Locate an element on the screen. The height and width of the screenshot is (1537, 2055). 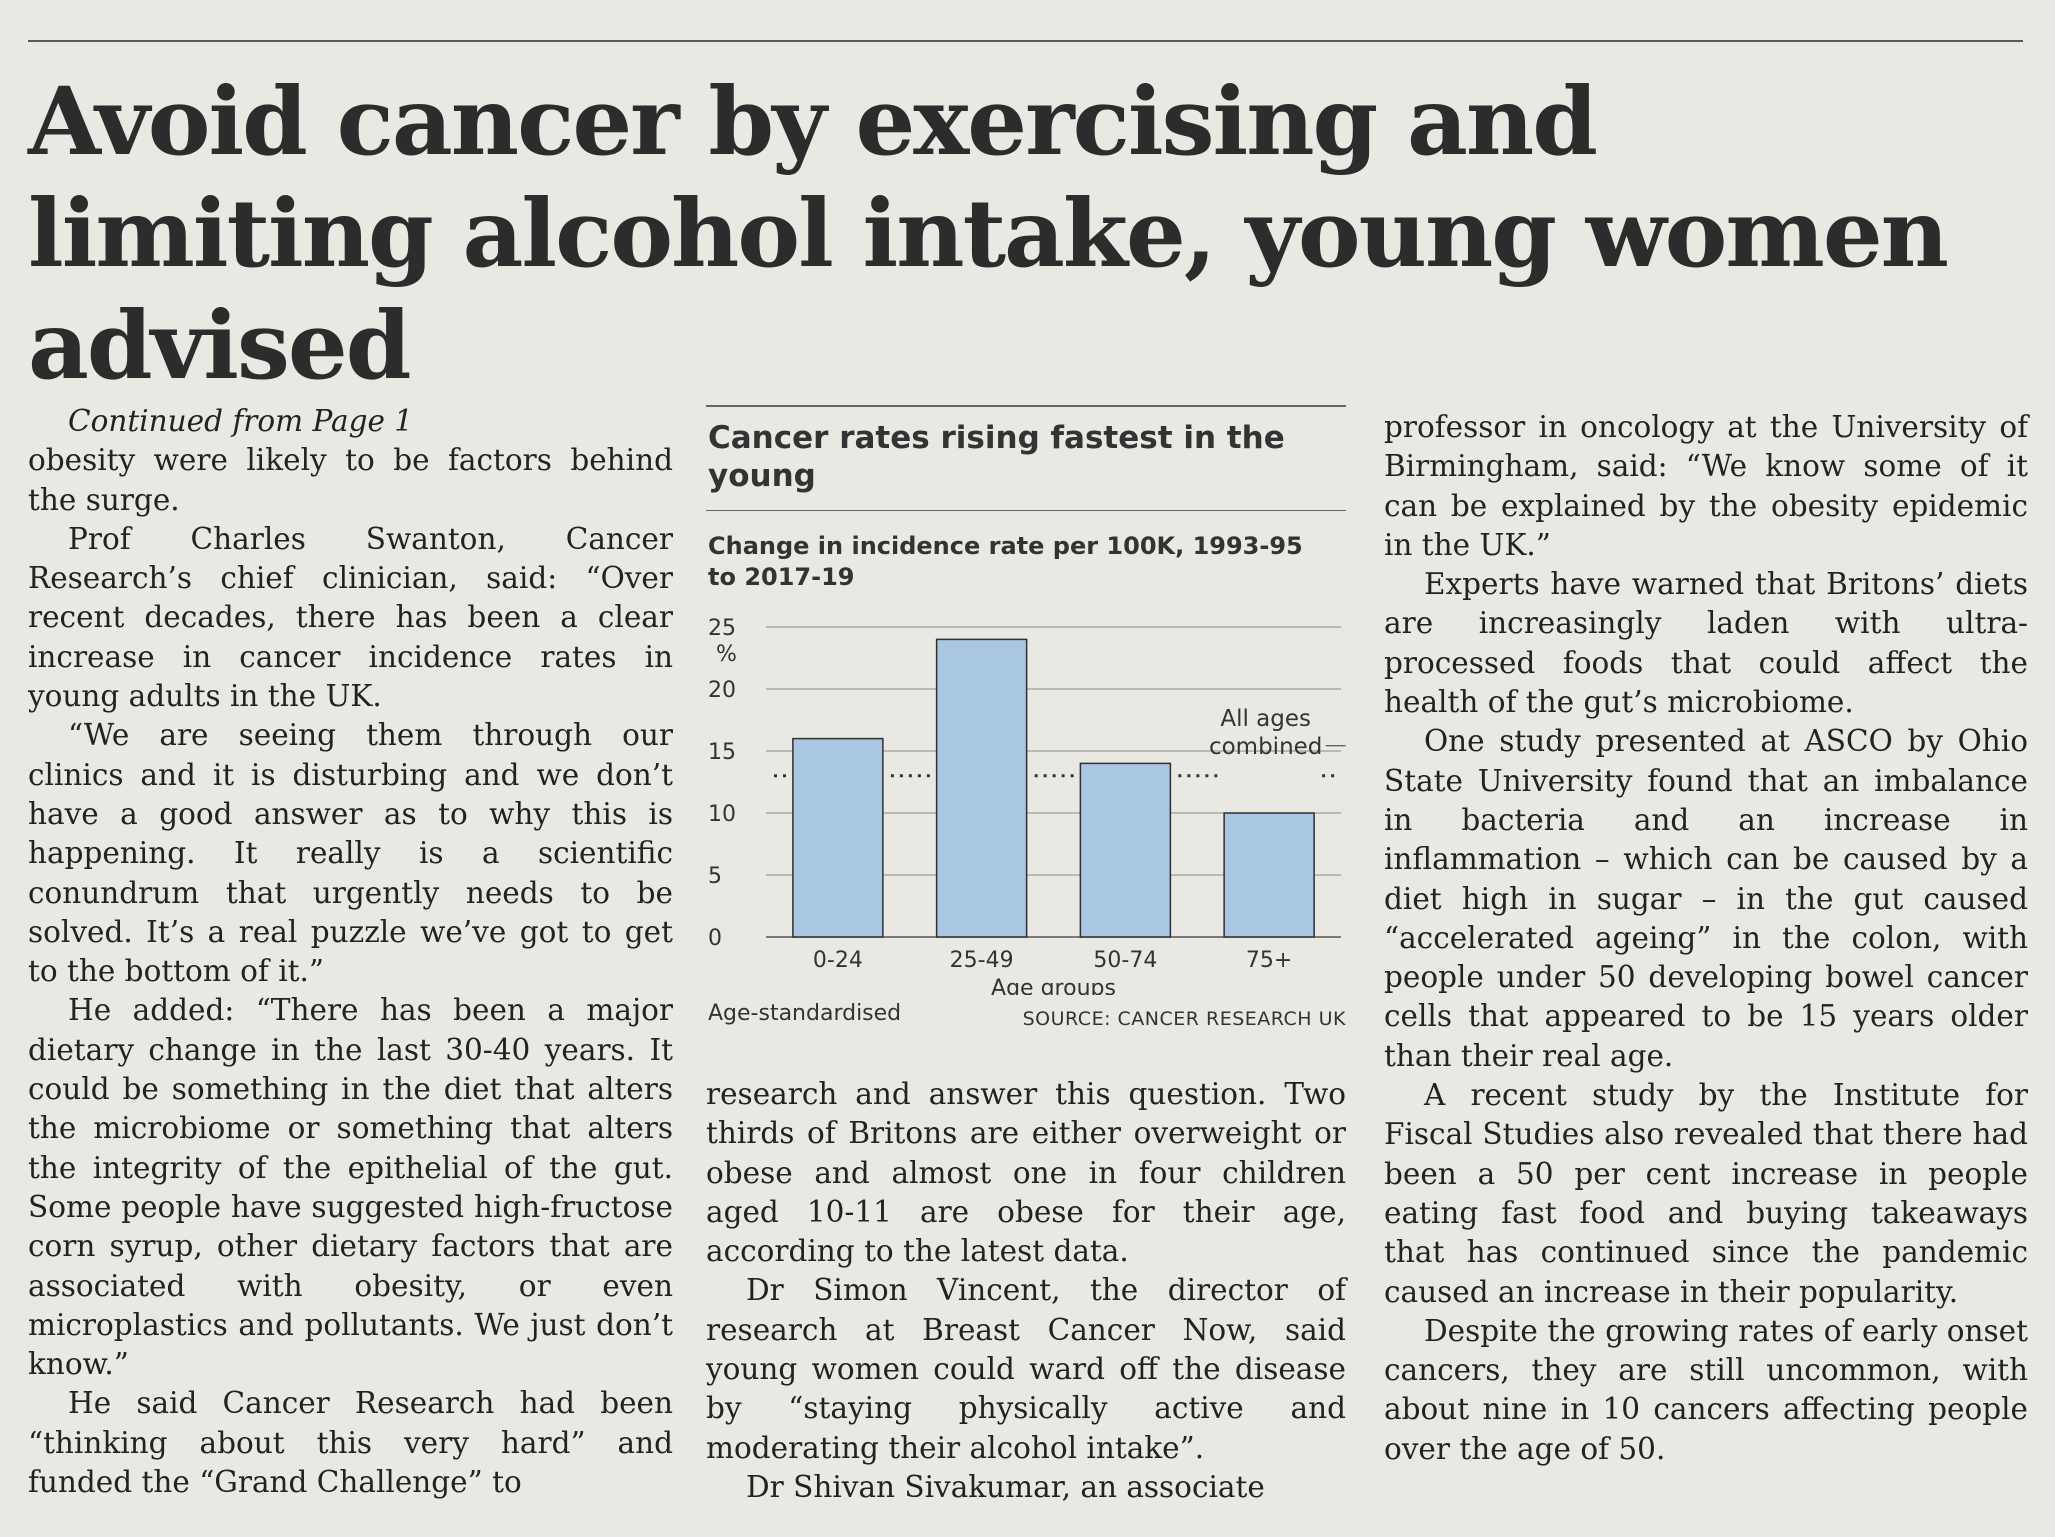
chart-top-rule is located at coordinates (1026, 406).